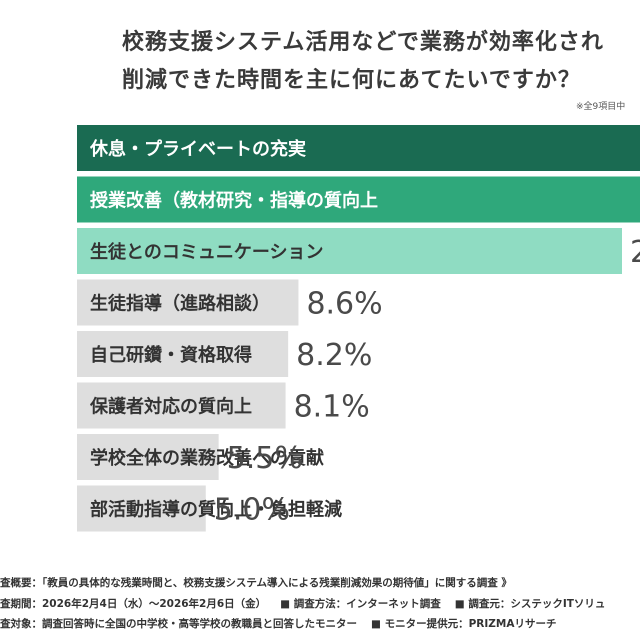 The width and height of the screenshot is (640, 640). What do you see at coordinates (363, 42) in the screenshot?
I see `chart-title-line1: 校務支援システム活用などで業務が効率化され` at bounding box center [363, 42].